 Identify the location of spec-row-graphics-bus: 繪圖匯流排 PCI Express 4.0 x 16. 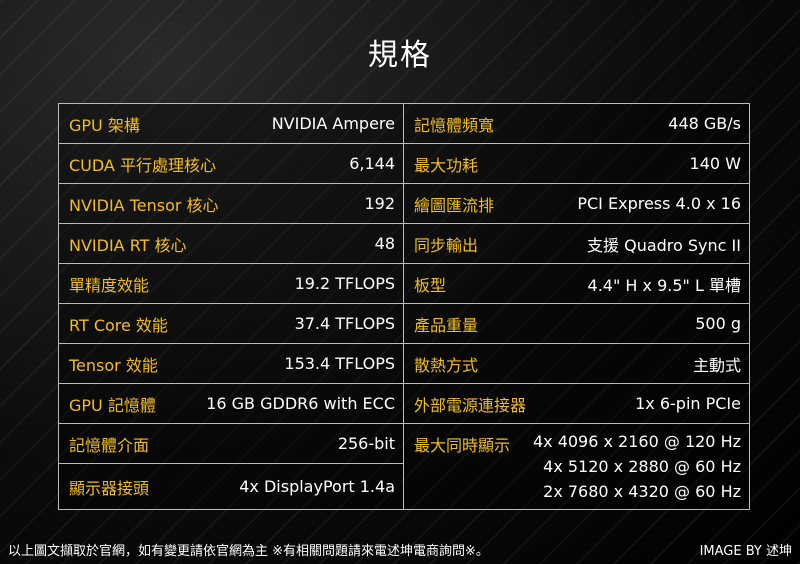
(576, 204).